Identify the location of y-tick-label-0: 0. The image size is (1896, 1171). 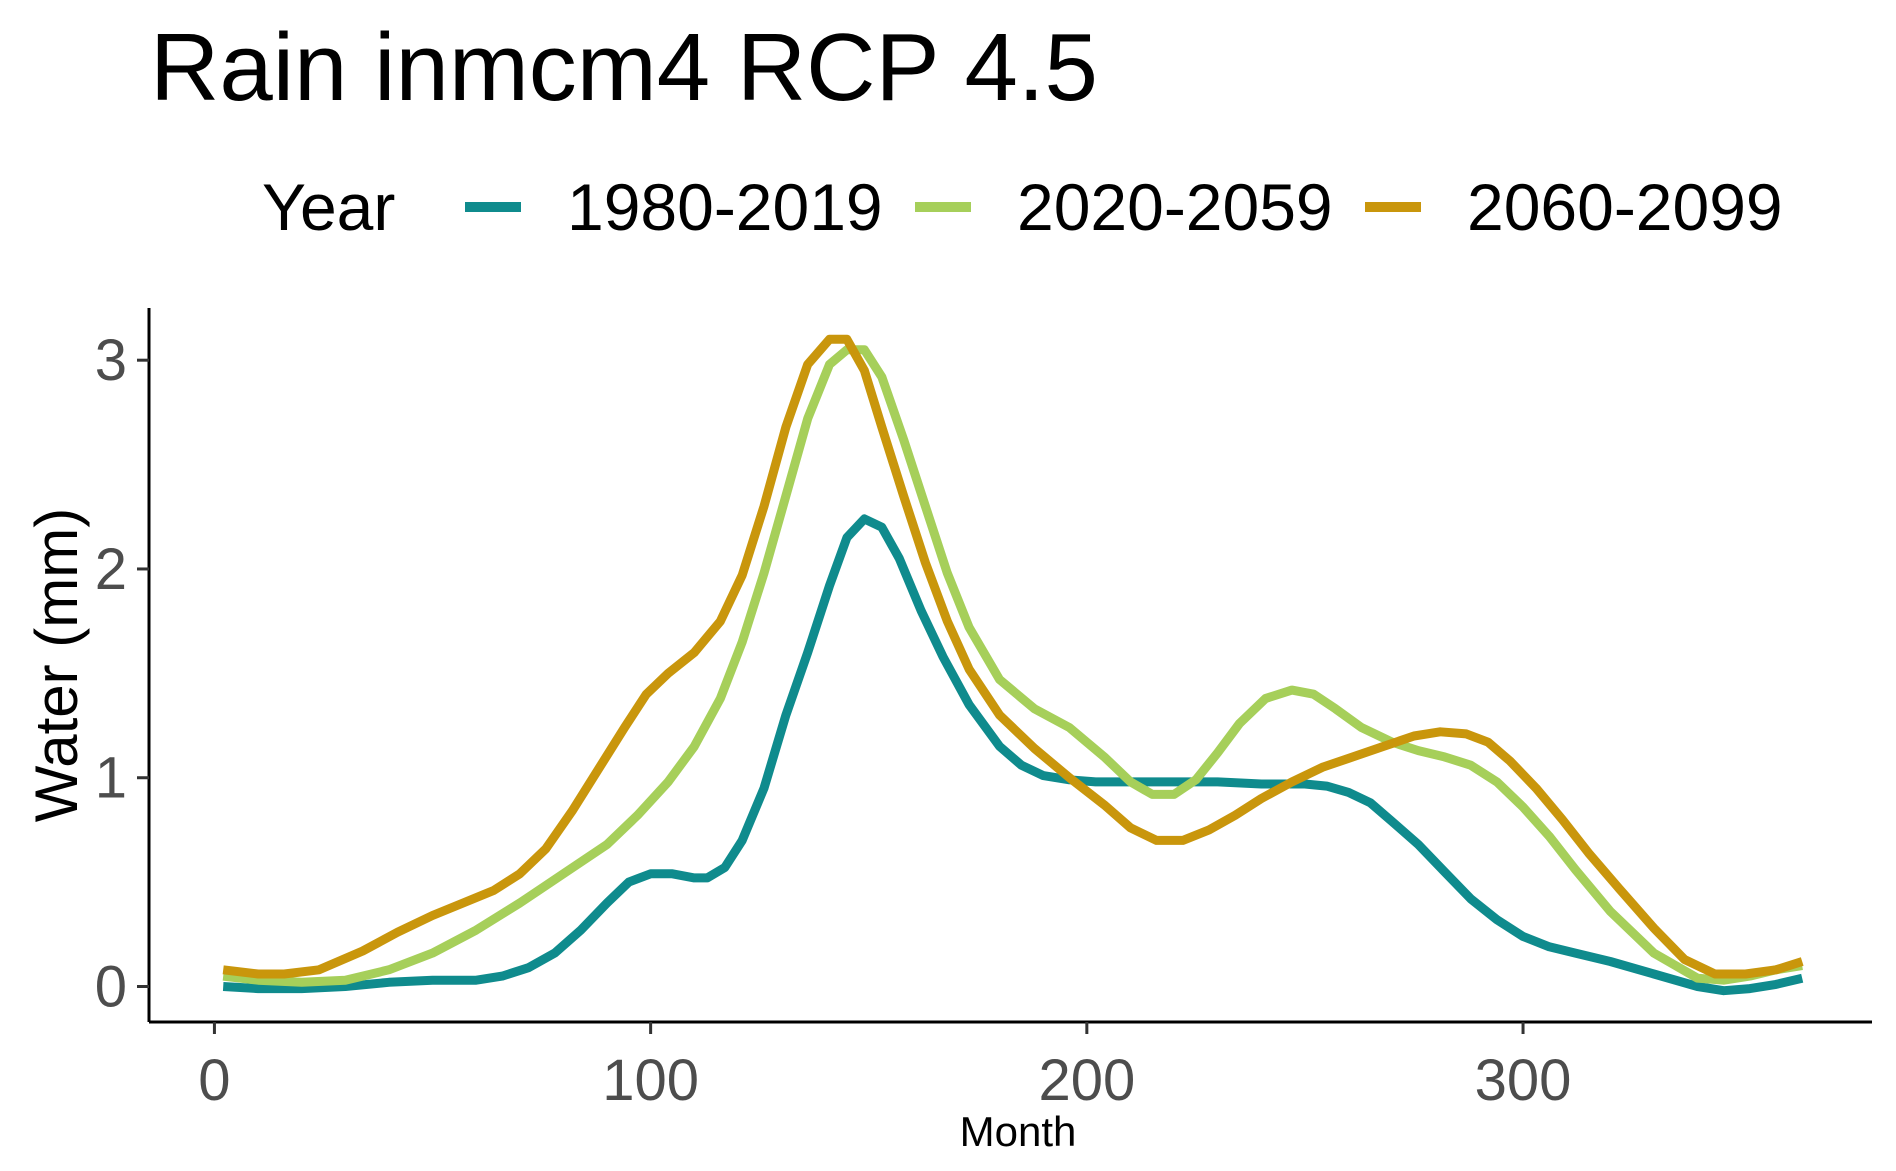
(111, 987).